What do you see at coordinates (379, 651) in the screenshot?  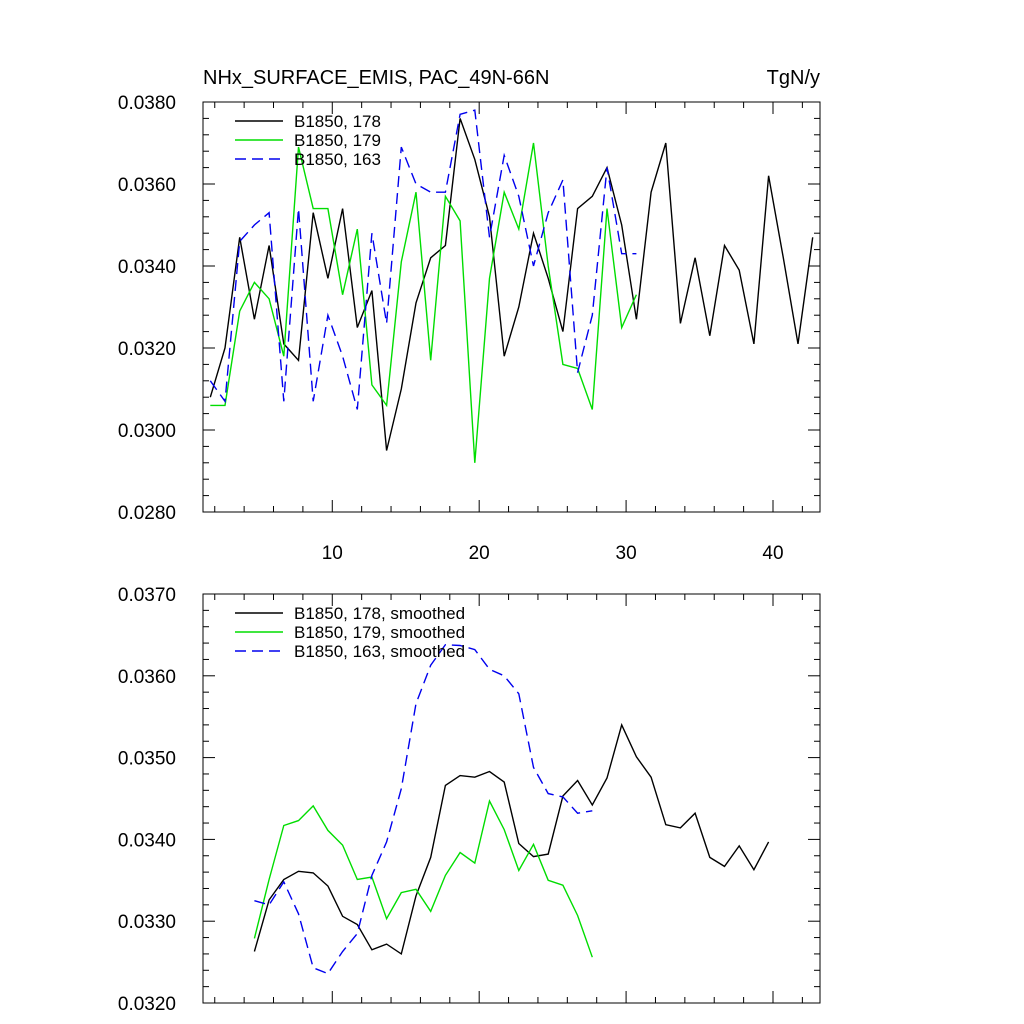 I see `legend-label: B1850, 163, smoothed` at bounding box center [379, 651].